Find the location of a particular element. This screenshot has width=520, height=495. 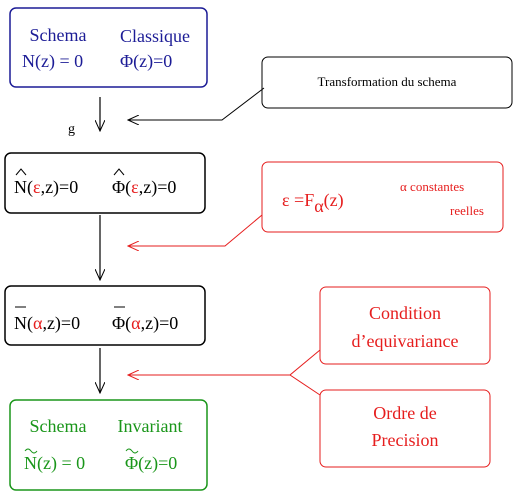

box-invariant is located at coordinates (108, 445).